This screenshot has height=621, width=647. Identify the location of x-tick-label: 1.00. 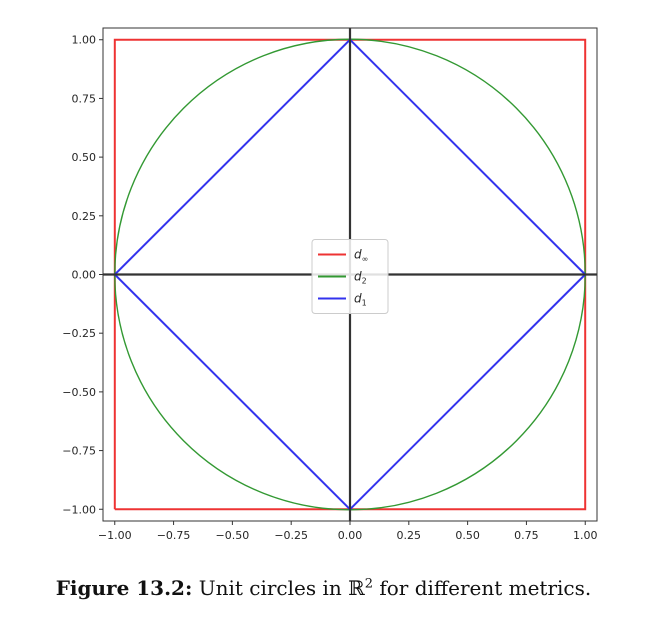
(585, 535).